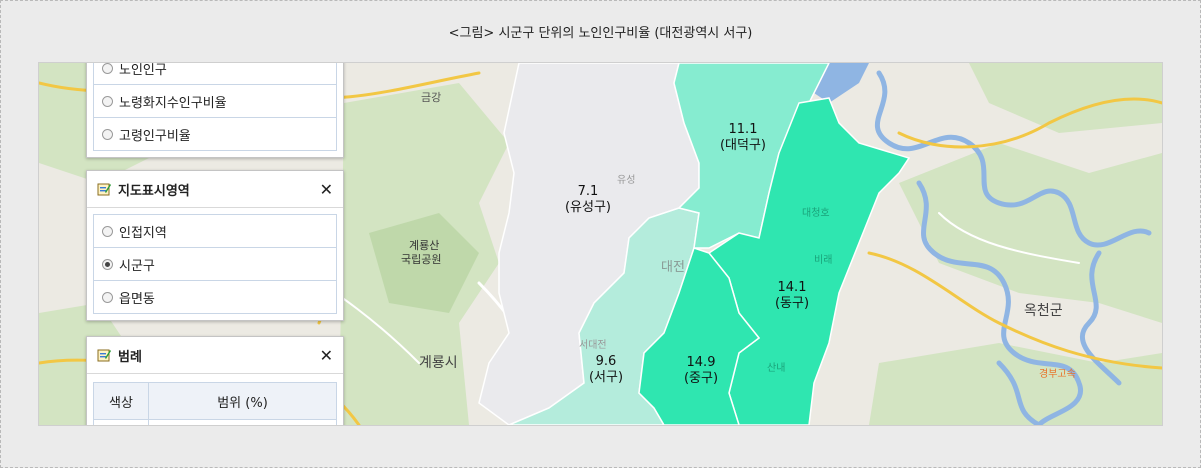 The width and height of the screenshot is (1201, 468). Describe the element at coordinates (600, 33) in the screenshot. I see `figure-caption: <그림> 시군구 단위의 노인인구비율 (대전광역시 서구)` at that location.